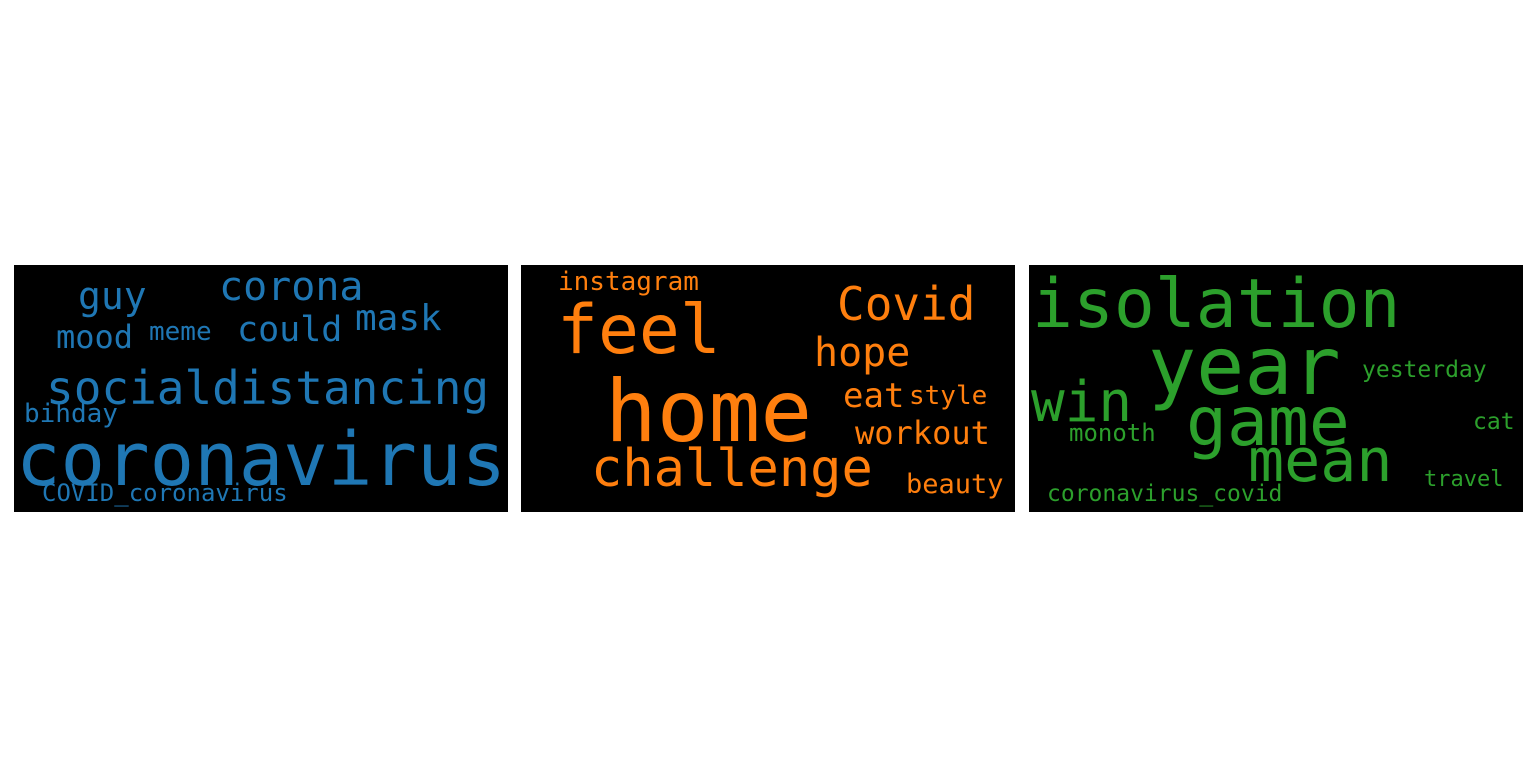 Image resolution: width=1536 pixels, height=777 pixels. Describe the element at coordinates (906, 304) in the screenshot. I see `word-covid: Covid` at that location.